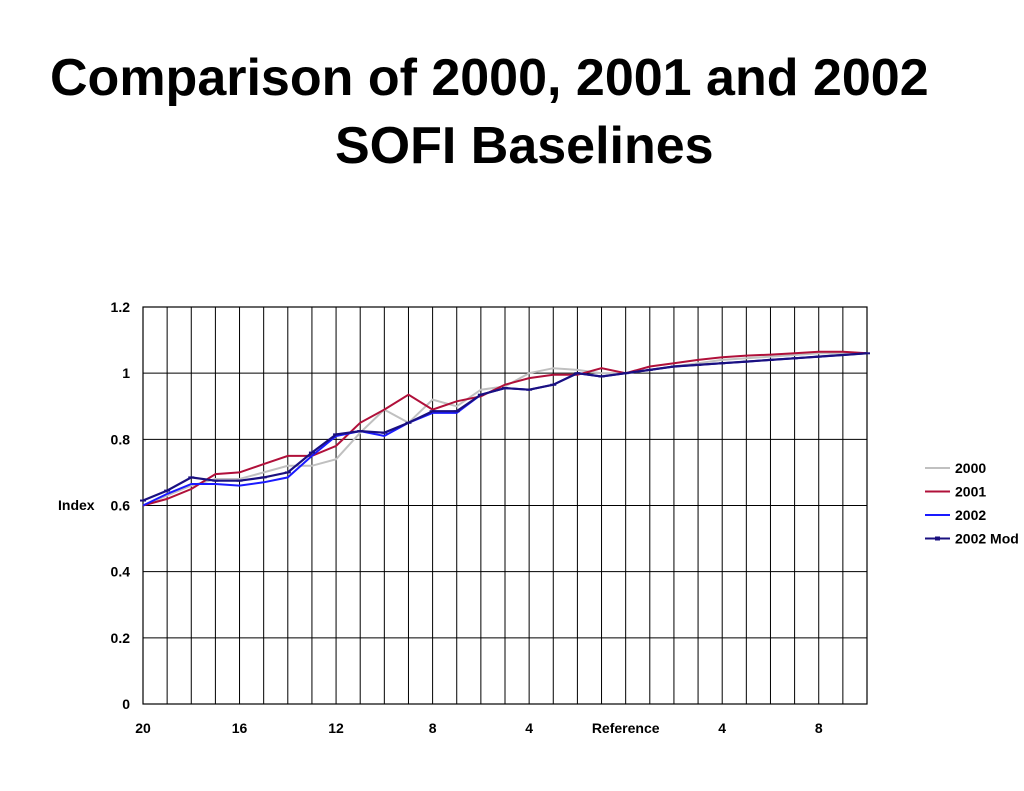  I want to click on y-tick-label: 0.2, so click(121, 638).